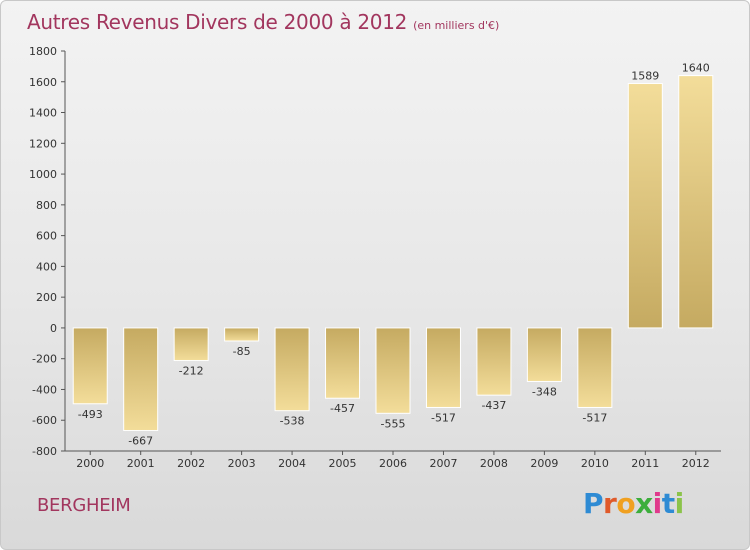 The width and height of the screenshot is (750, 550). I want to click on x-tick-label: 2012, so click(696, 463).